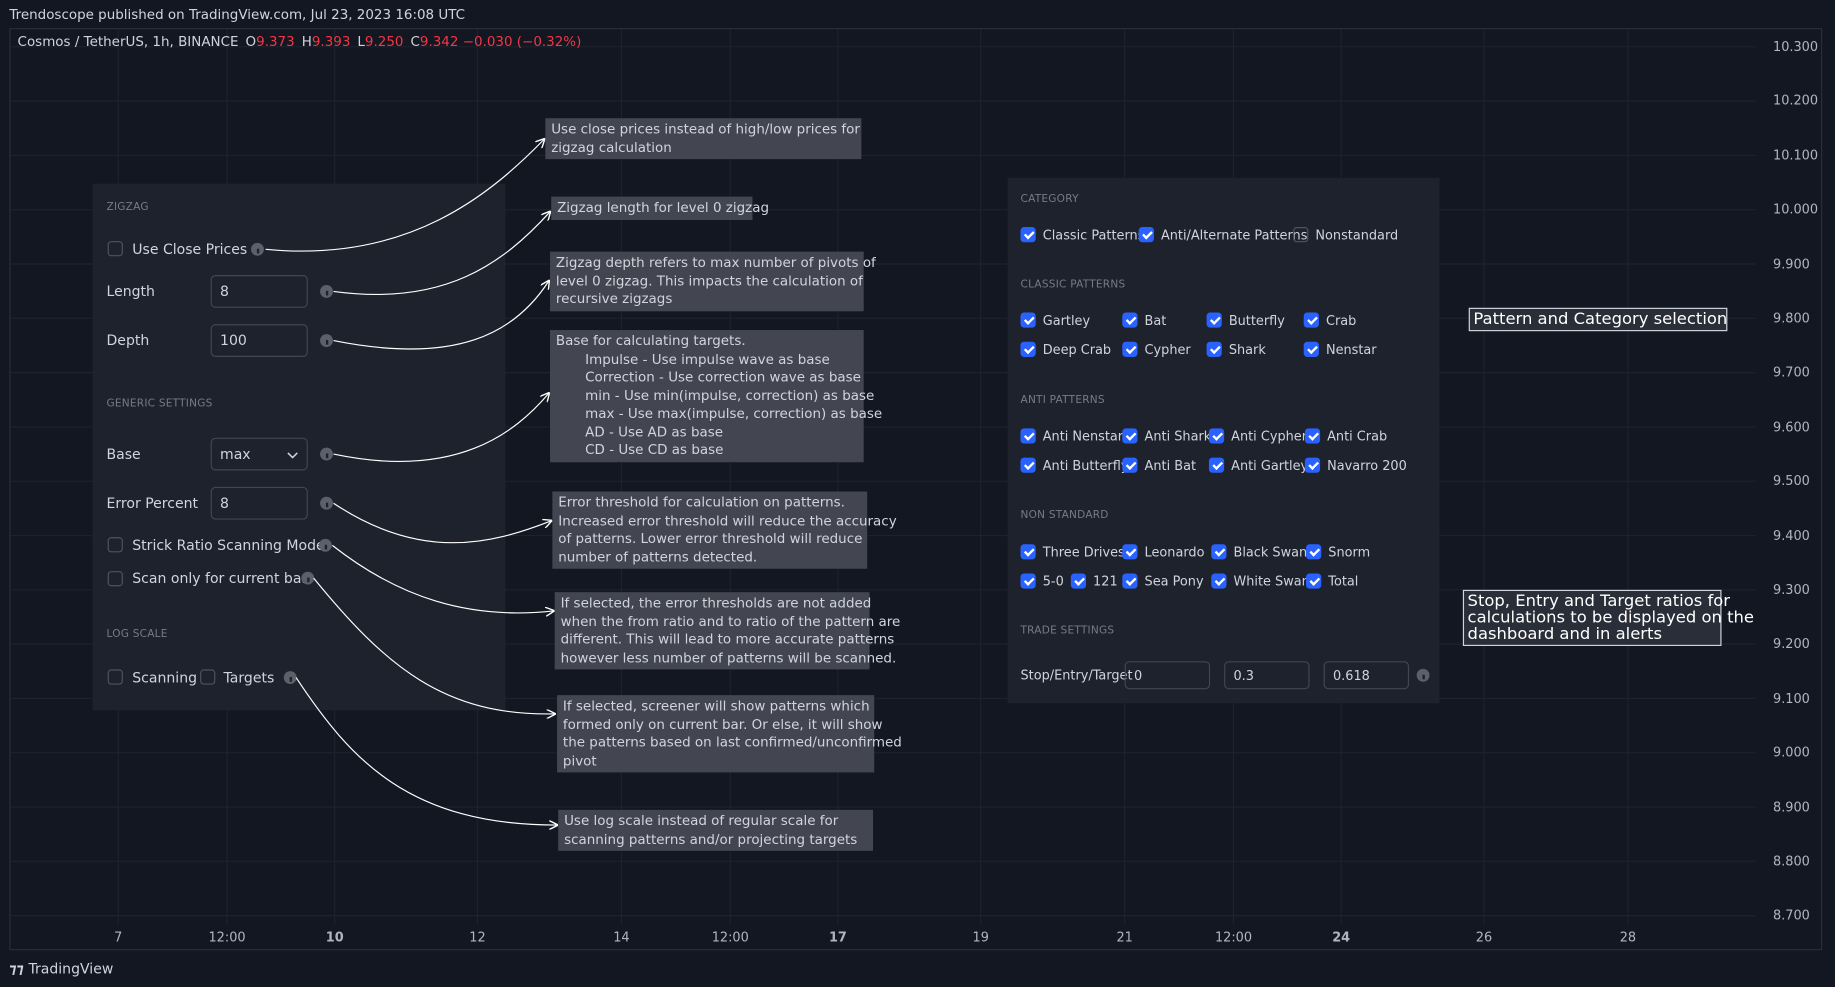 This screenshot has width=1835, height=987. What do you see at coordinates (522, 41) in the screenshot?
I see `change: −0.030 (−0.32%)` at bounding box center [522, 41].